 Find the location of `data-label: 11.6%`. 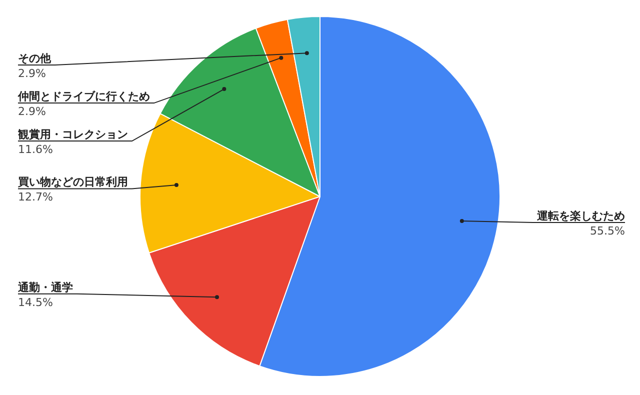

data-label: 11.6% is located at coordinates (35, 149).